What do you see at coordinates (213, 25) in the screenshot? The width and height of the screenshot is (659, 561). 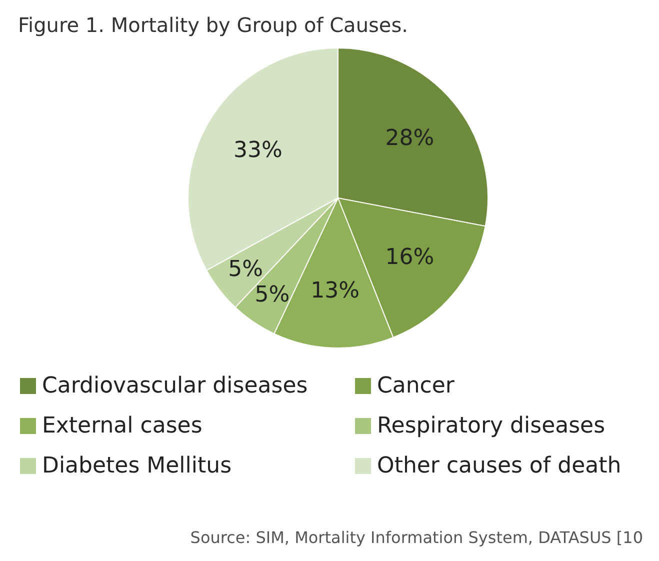 I see `chart-title: Figure 1. Mortality by Group of Causes.` at bounding box center [213, 25].